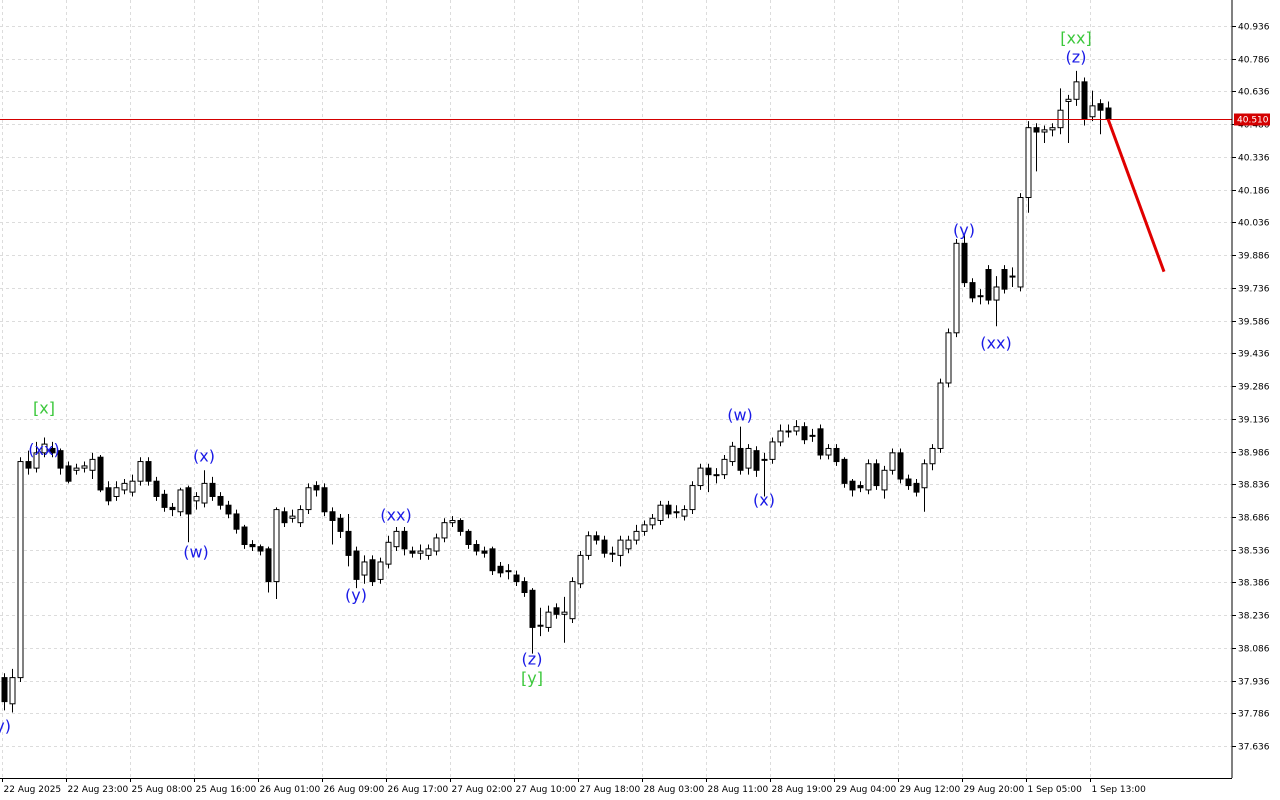 The width and height of the screenshot is (1280, 800). Describe the element at coordinates (43, 449) in the screenshot. I see `wave-label: (xx)` at that location.